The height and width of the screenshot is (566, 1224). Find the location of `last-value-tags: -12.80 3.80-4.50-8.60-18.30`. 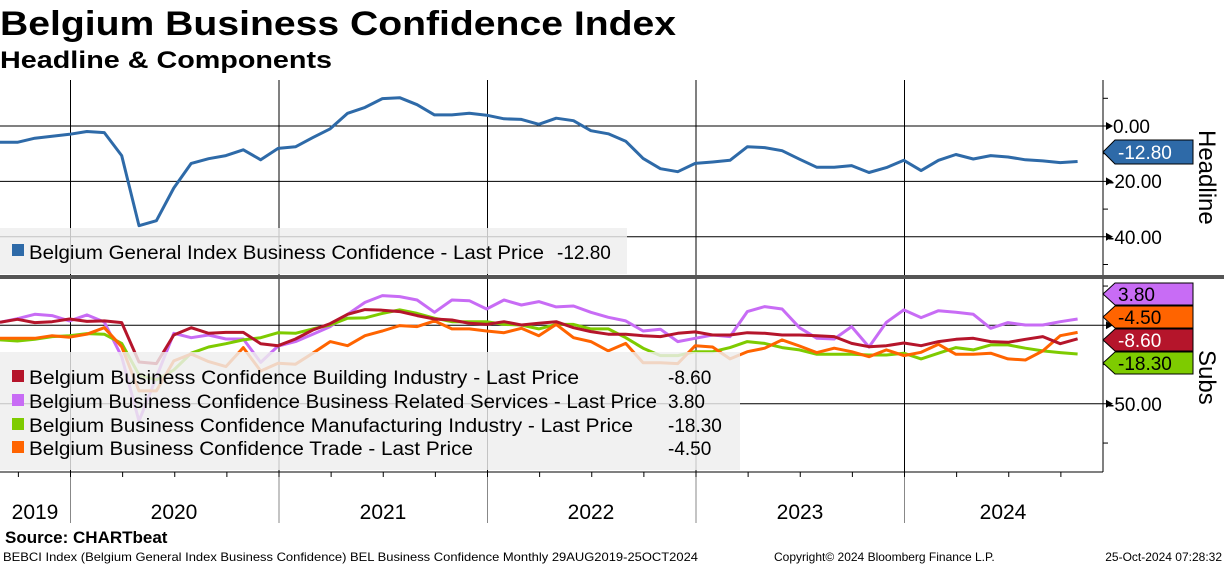

last-value-tags: -12.80 3.80-4.50-8.60-18.30 is located at coordinates (1148, 257).